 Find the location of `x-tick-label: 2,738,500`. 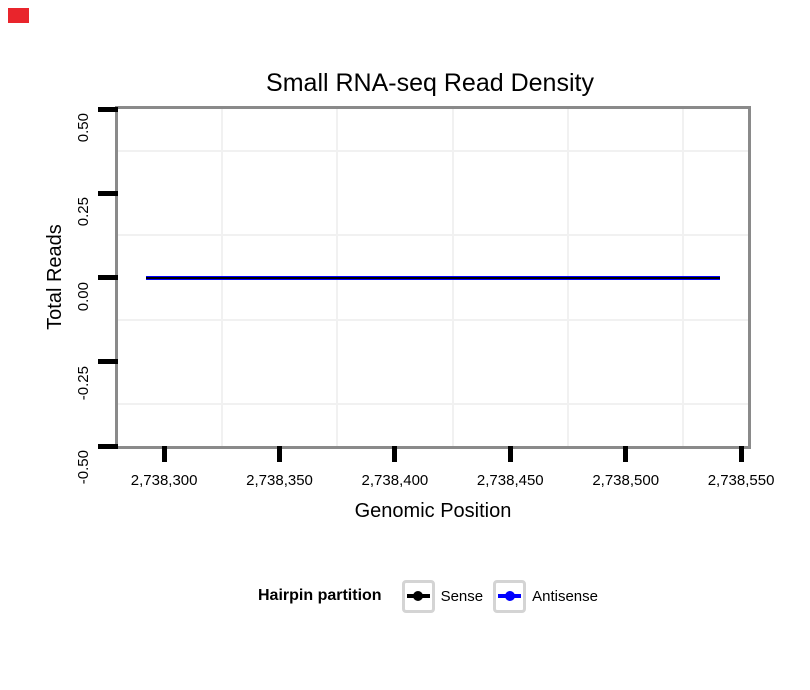

x-tick-label: 2,738,500 is located at coordinates (626, 480).